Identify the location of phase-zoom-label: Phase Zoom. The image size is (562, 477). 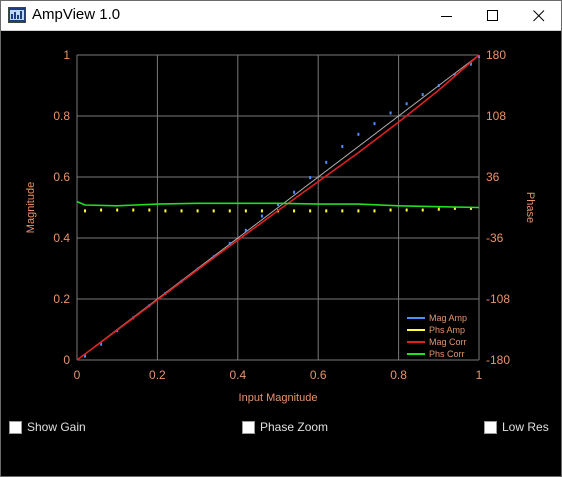
(294, 427).